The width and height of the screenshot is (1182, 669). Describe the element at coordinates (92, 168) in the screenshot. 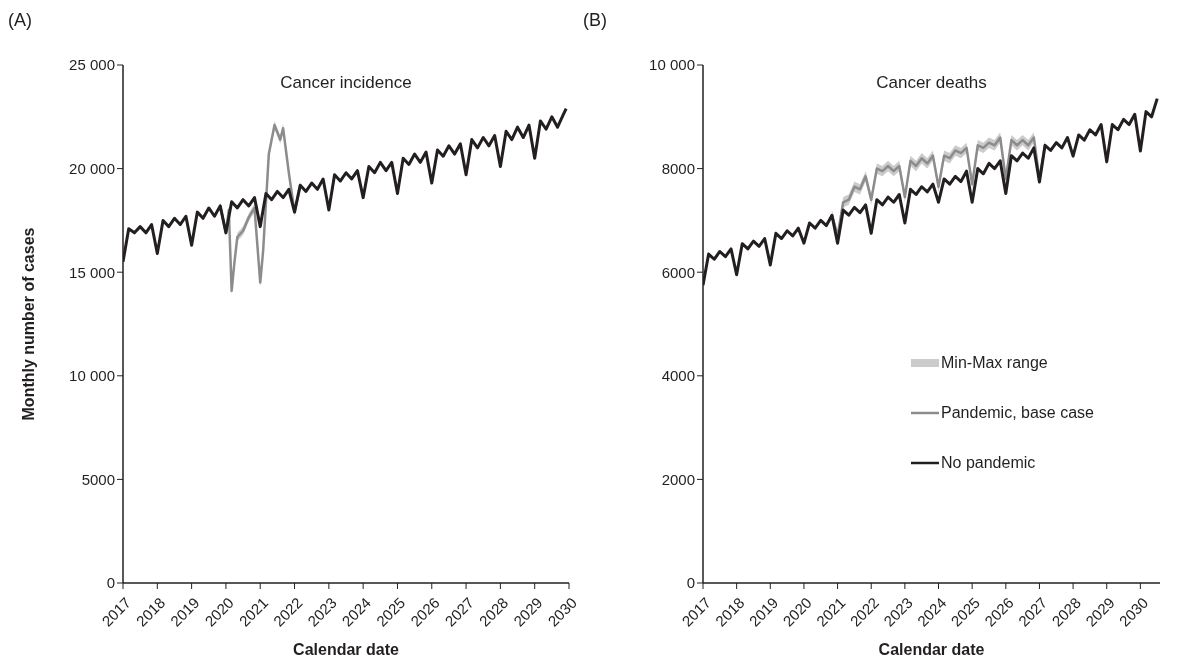

I see `y-tick-label: 20 000` at that location.